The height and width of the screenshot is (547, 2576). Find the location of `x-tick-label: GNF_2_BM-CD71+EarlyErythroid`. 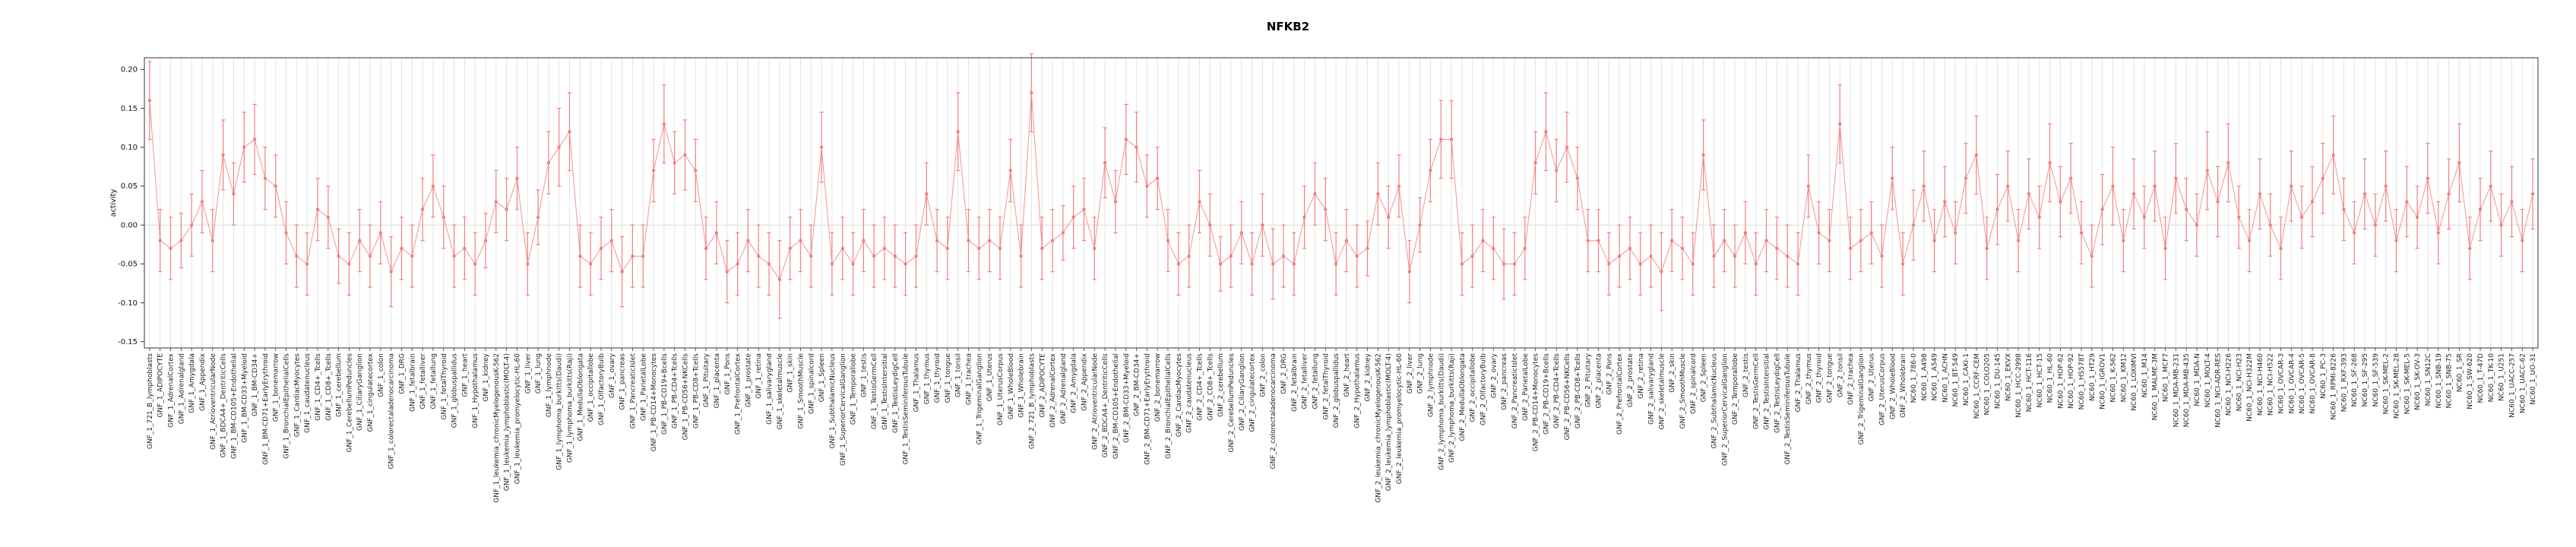

x-tick-label: GNF_2_BM-CD71+EarlyErythroid is located at coordinates (1147, 409).